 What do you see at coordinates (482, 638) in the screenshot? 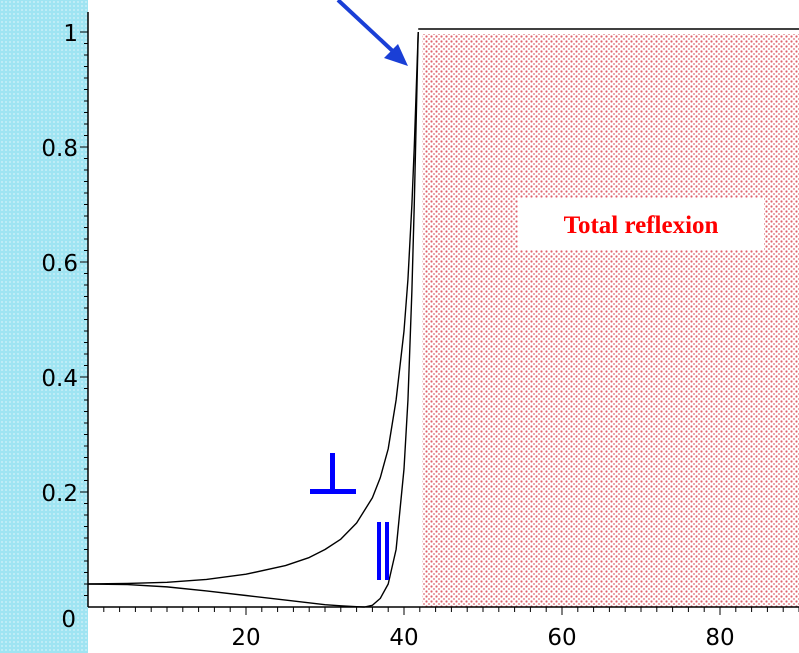
I see `x-tick-group: 20 40 60 80` at bounding box center [482, 638].